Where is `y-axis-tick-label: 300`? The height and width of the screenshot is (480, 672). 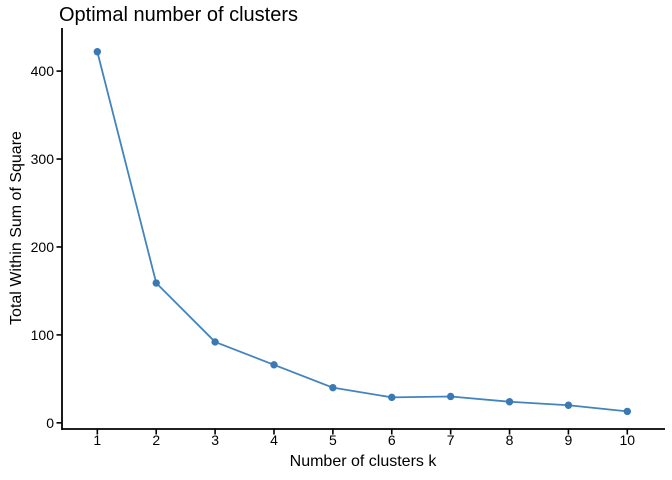
y-axis-tick-label: 300 is located at coordinates (43, 159).